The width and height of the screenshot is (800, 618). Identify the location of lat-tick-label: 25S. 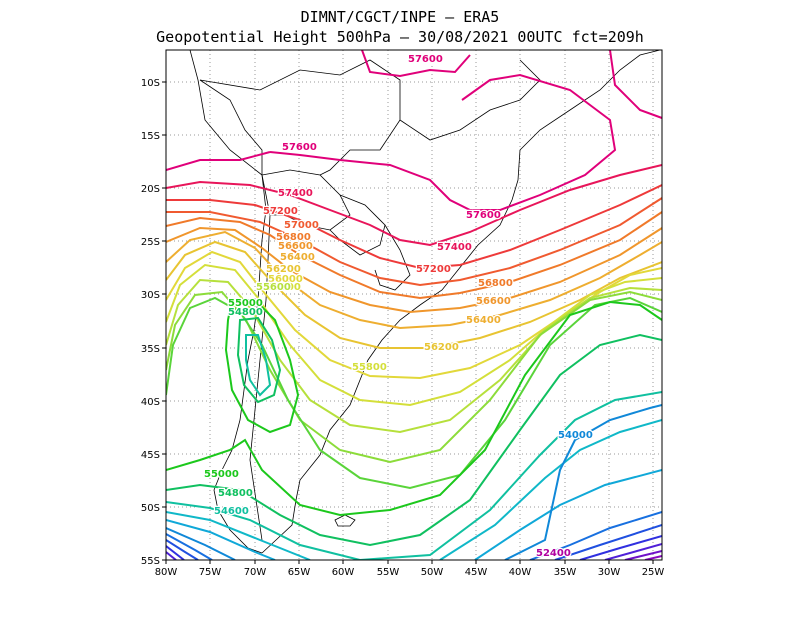
(150, 242).